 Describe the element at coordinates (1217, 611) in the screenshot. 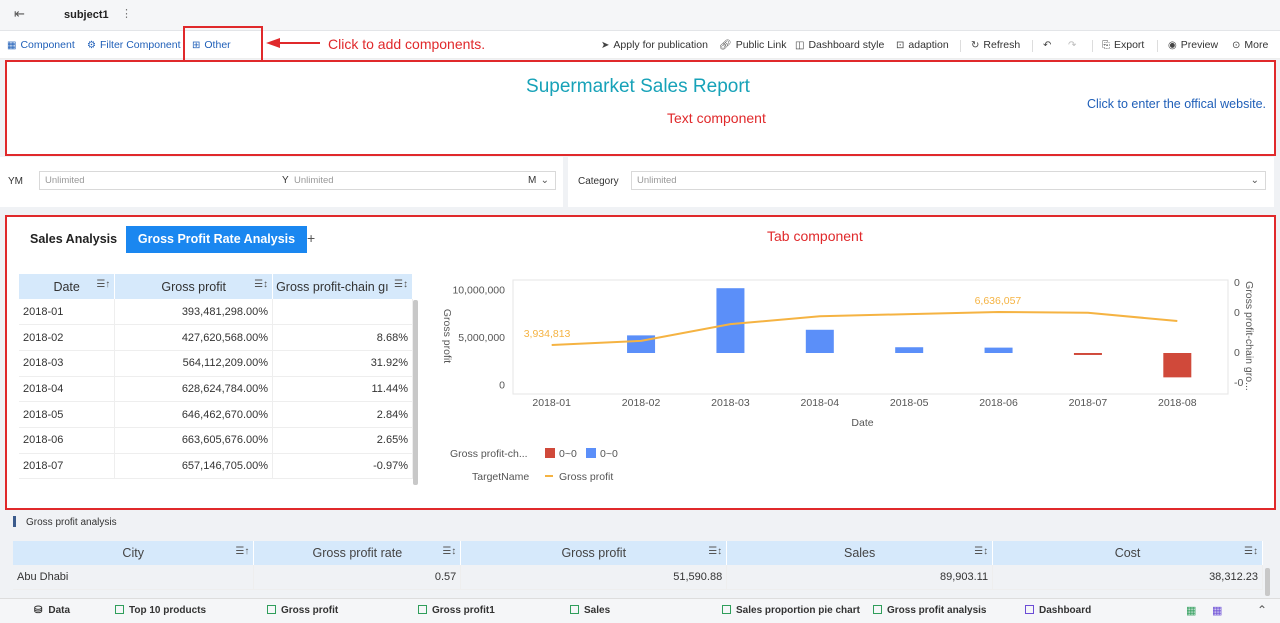

I see `add-dashboard-icon: ▦` at that location.